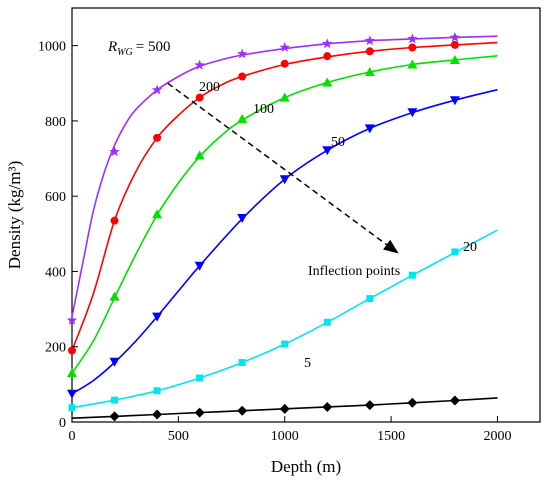 The image size is (550, 481). What do you see at coordinates (470, 247) in the screenshot?
I see `series-label-20: 20` at bounding box center [470, 247].